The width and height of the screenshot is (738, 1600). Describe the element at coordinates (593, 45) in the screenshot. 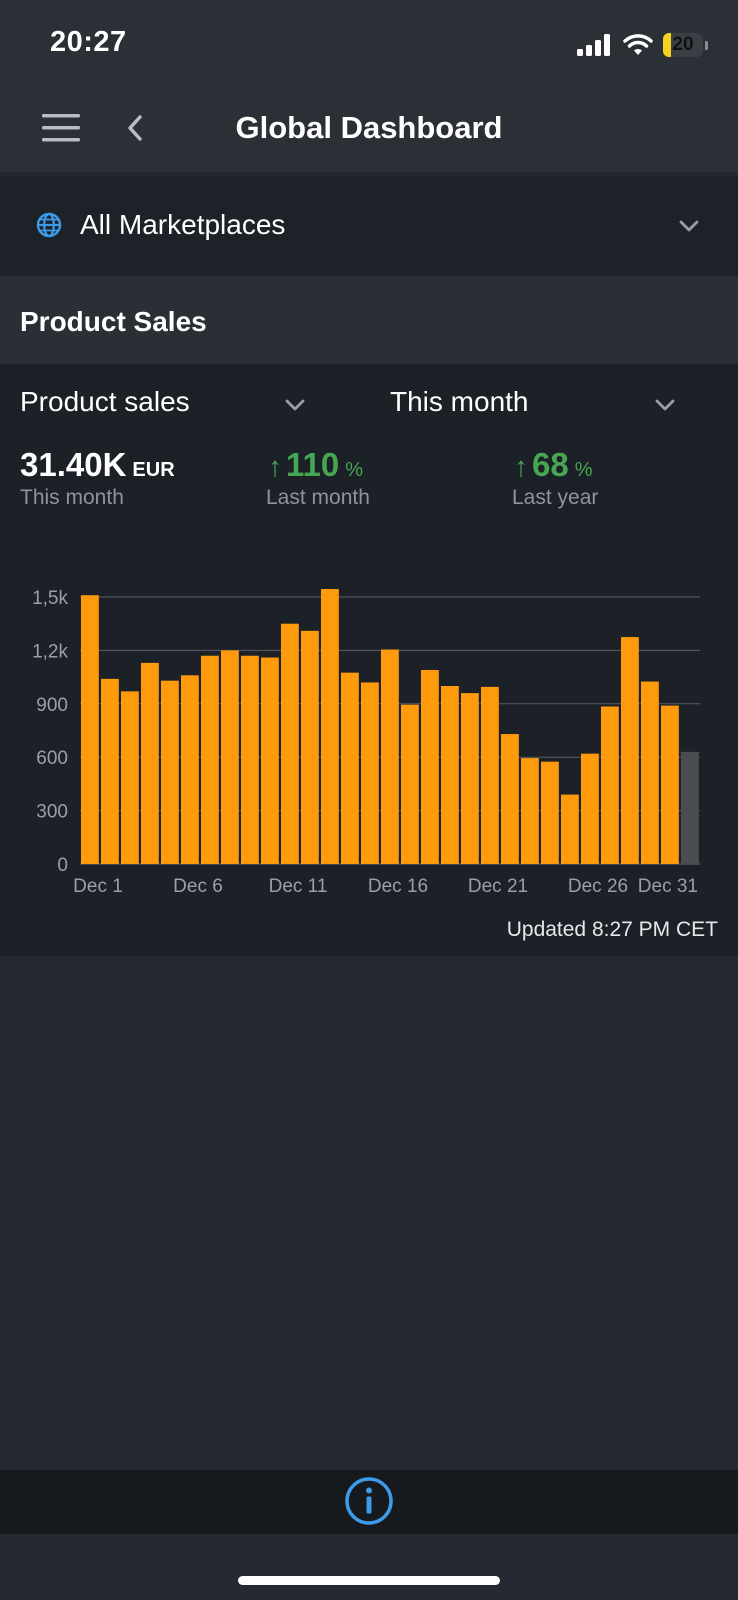

I see `signal-icon` at that location.